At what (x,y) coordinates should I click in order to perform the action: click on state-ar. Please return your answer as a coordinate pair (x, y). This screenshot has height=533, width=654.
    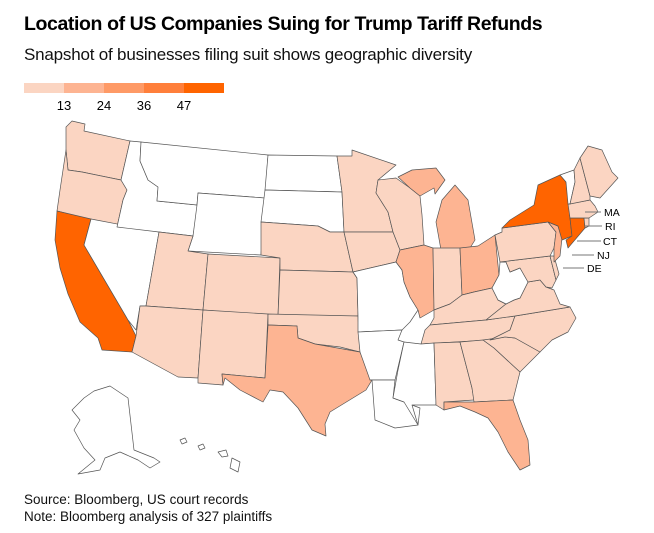
    Looking at the image, I should click on (381, 355).